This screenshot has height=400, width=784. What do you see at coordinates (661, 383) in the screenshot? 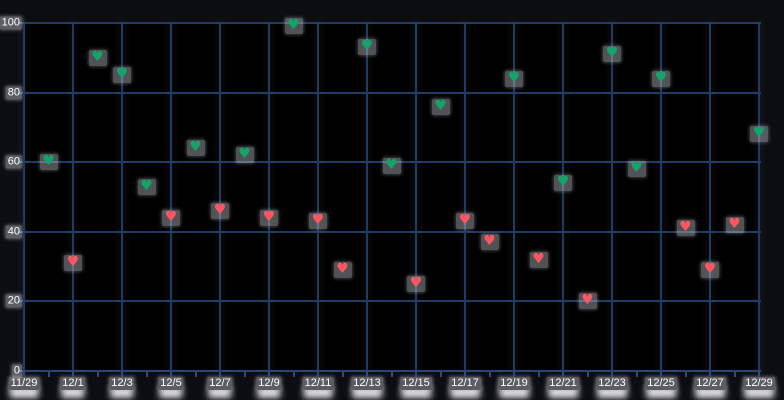
I see `x-axis-tick-label: 12/25` at bounding box center [661, 383].